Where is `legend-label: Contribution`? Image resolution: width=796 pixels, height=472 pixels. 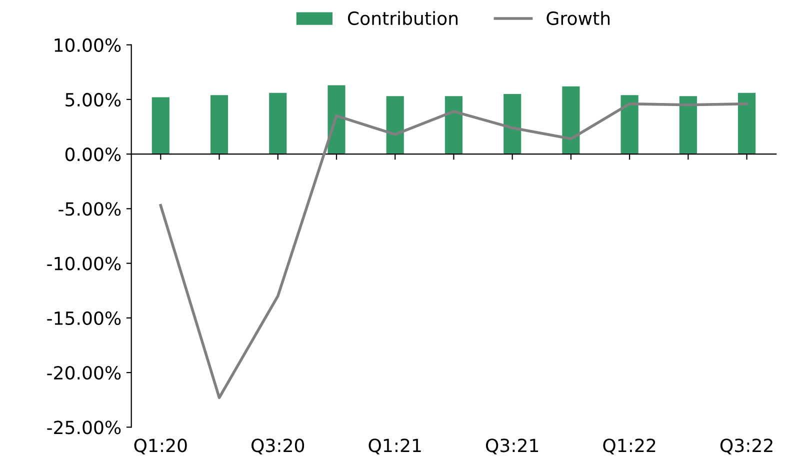 legend-label: Contribution is located at coordinates (403, 18).